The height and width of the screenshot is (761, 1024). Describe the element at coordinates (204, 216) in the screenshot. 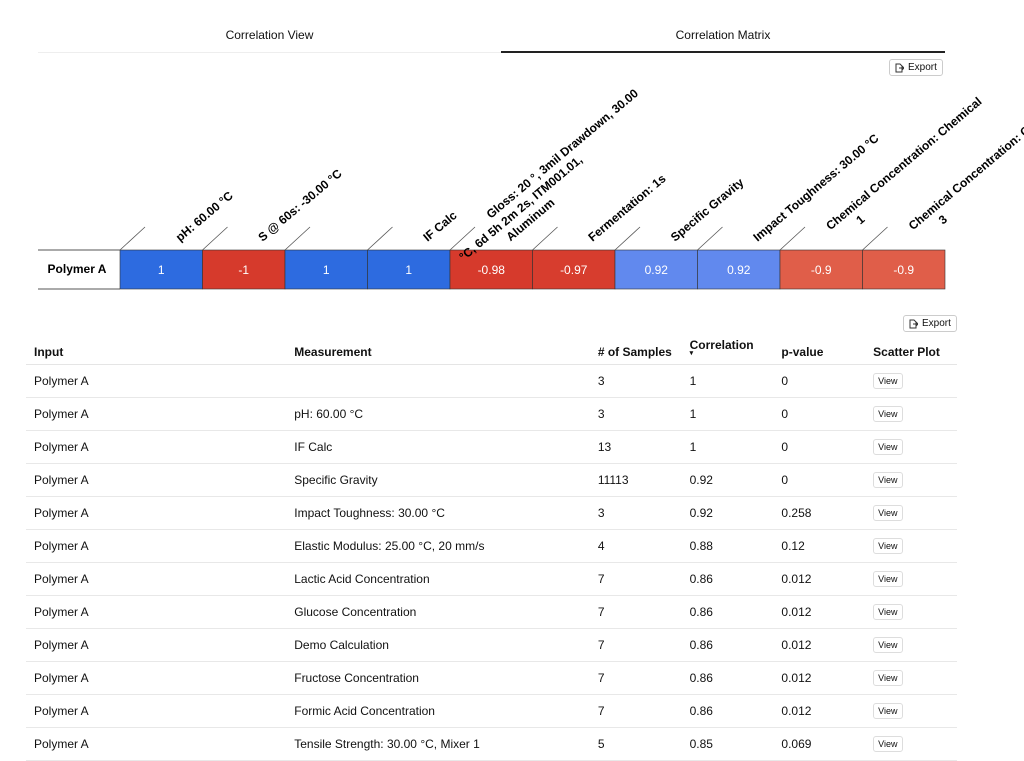

I see `column-label-line: pH: 60.00 °C` at that location.